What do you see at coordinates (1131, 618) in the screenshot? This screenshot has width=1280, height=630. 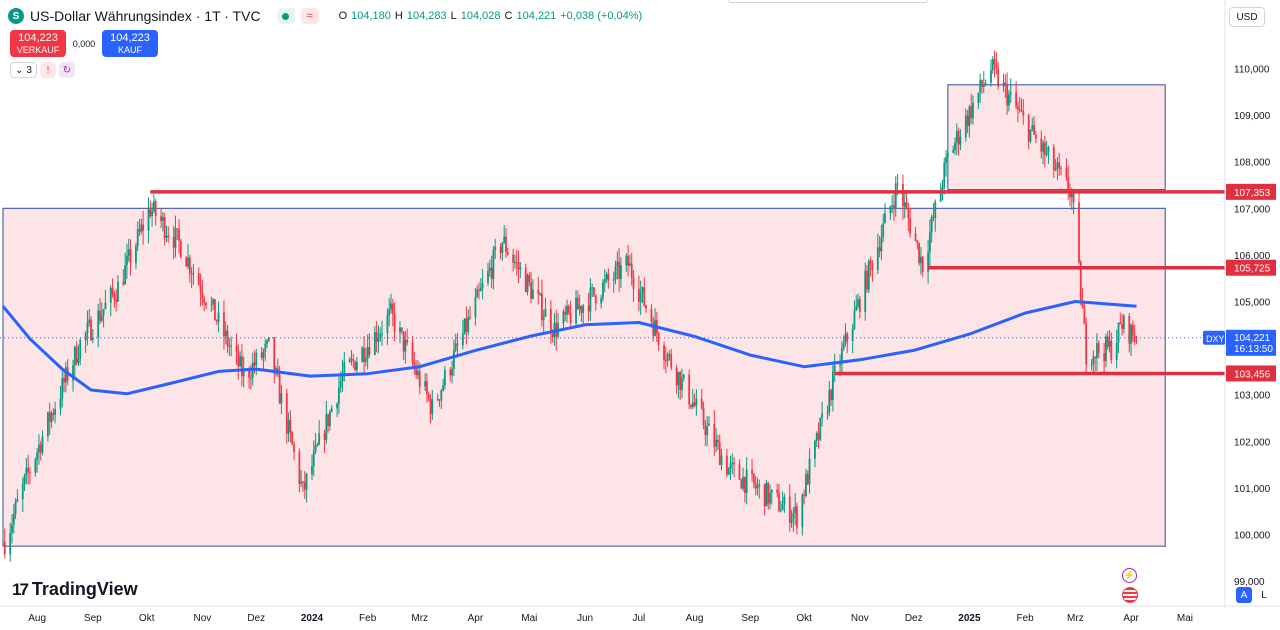 I see `x-tick-label: Apr` at bounding box center [1131, 618].